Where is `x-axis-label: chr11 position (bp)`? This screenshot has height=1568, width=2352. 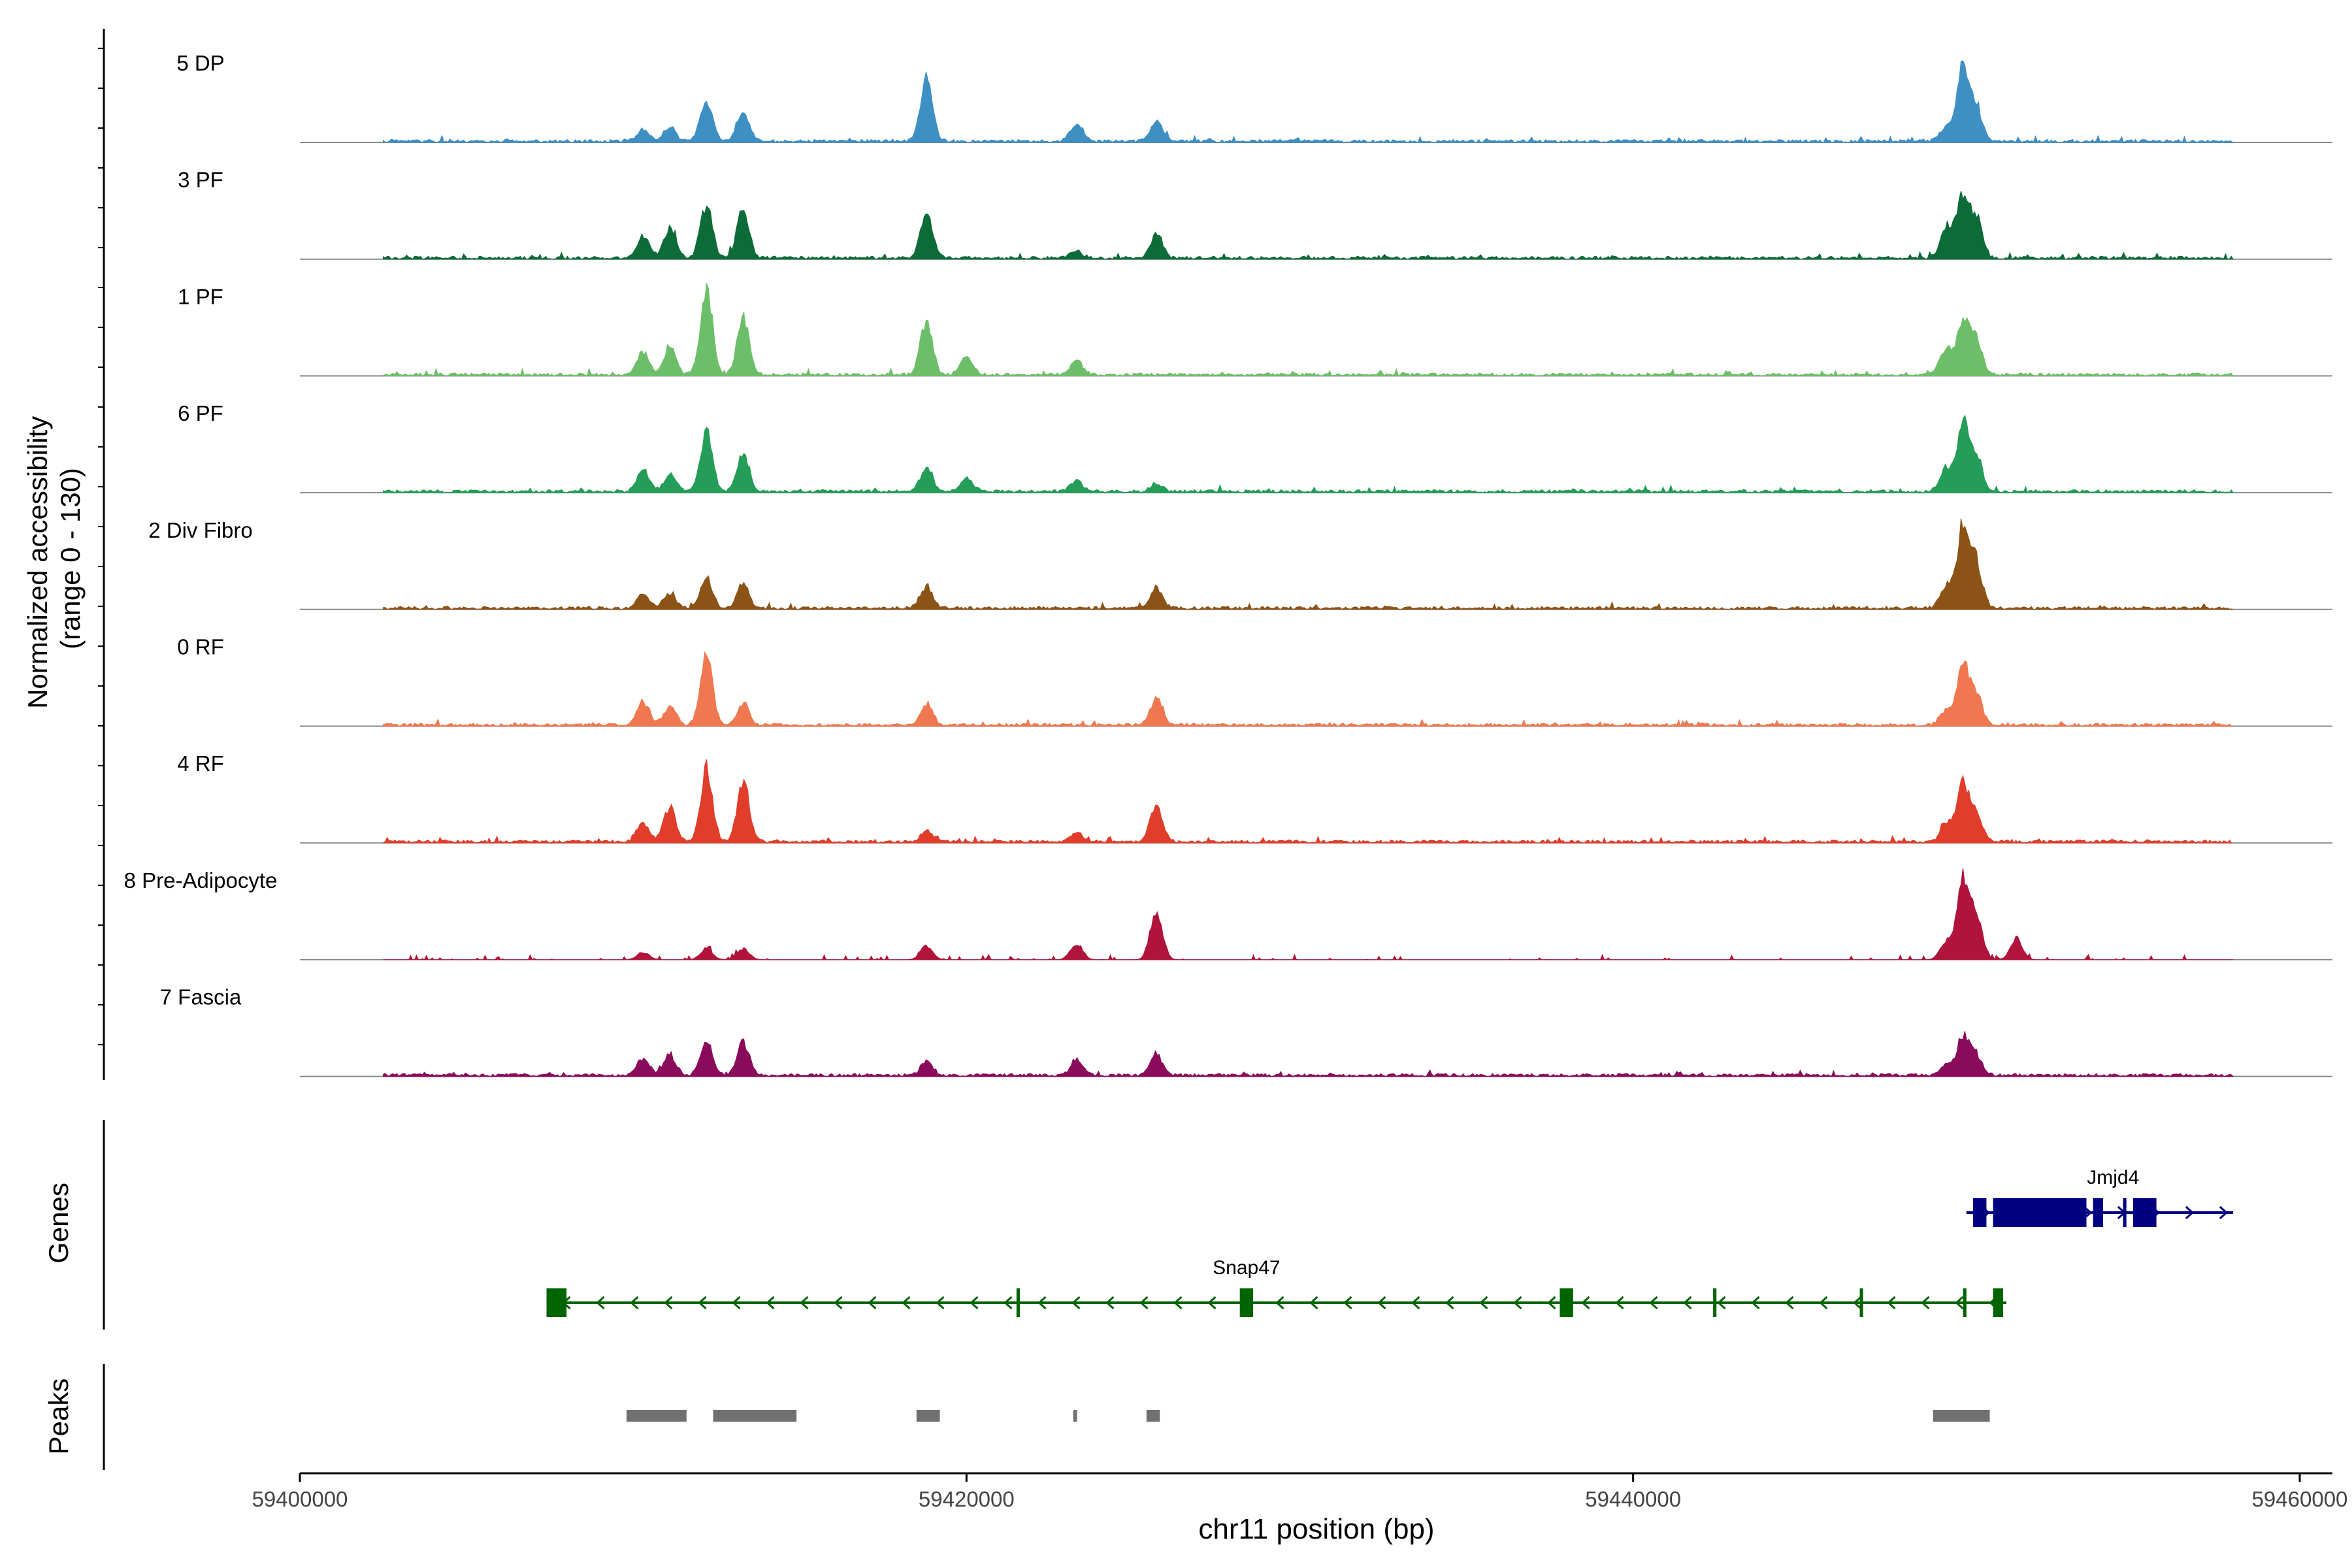 x-axis-label: chr11 position (bp) is located at coordinates (1316, 1529).